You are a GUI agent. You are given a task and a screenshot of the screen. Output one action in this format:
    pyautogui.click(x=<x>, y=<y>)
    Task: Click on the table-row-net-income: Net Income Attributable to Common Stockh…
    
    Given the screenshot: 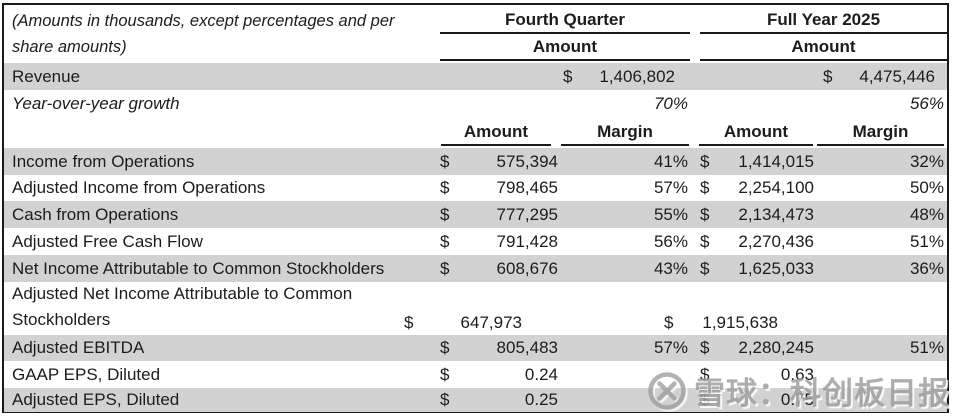 What is the action you would take?
    pyautogui.click(x=475, y=268)
    